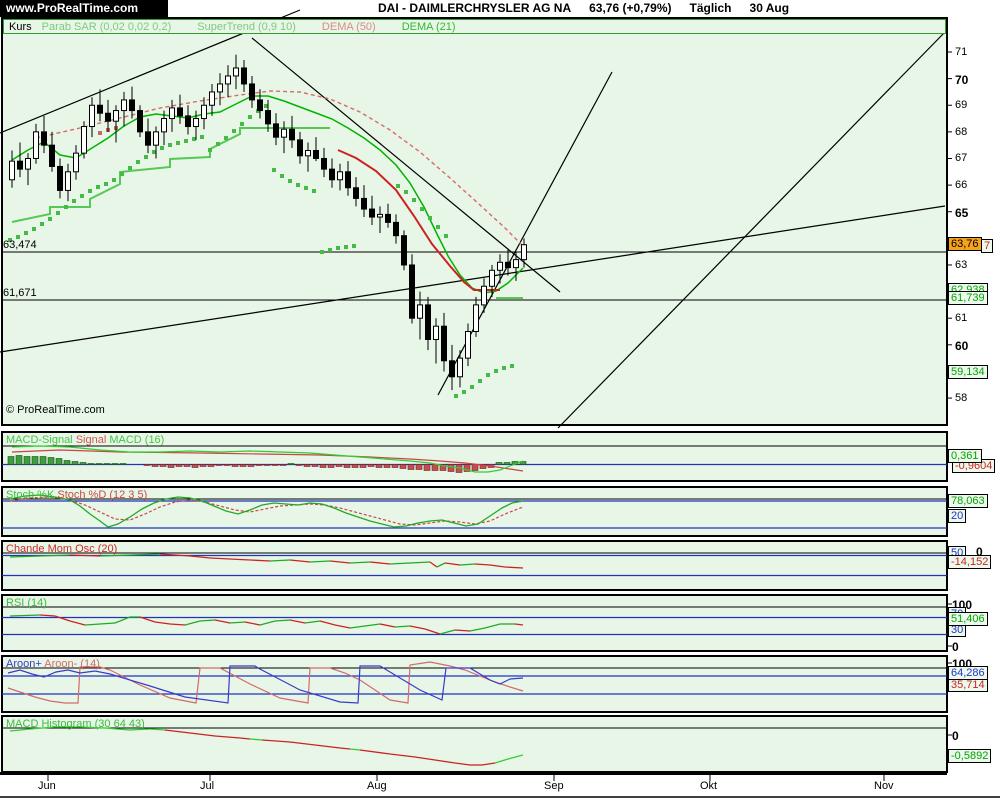  I want to click on legend-item-0: Parab SAR (0,02 0,02 0,2), so click(106, 26).